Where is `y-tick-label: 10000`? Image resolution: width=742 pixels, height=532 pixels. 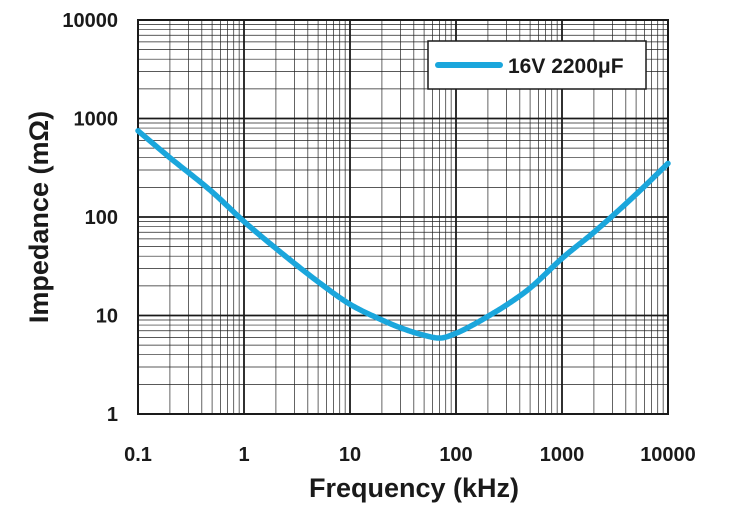 y-tick-label: 10000 is located at coordinates (90, 21).